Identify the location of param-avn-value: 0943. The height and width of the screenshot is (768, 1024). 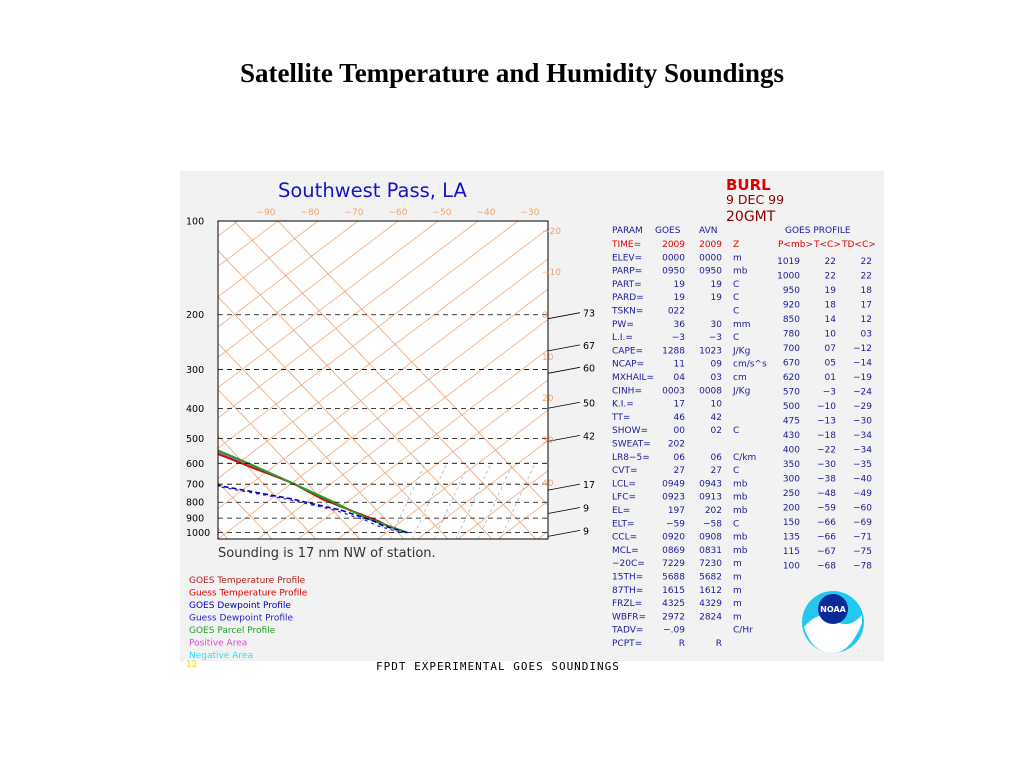
(710, 484).